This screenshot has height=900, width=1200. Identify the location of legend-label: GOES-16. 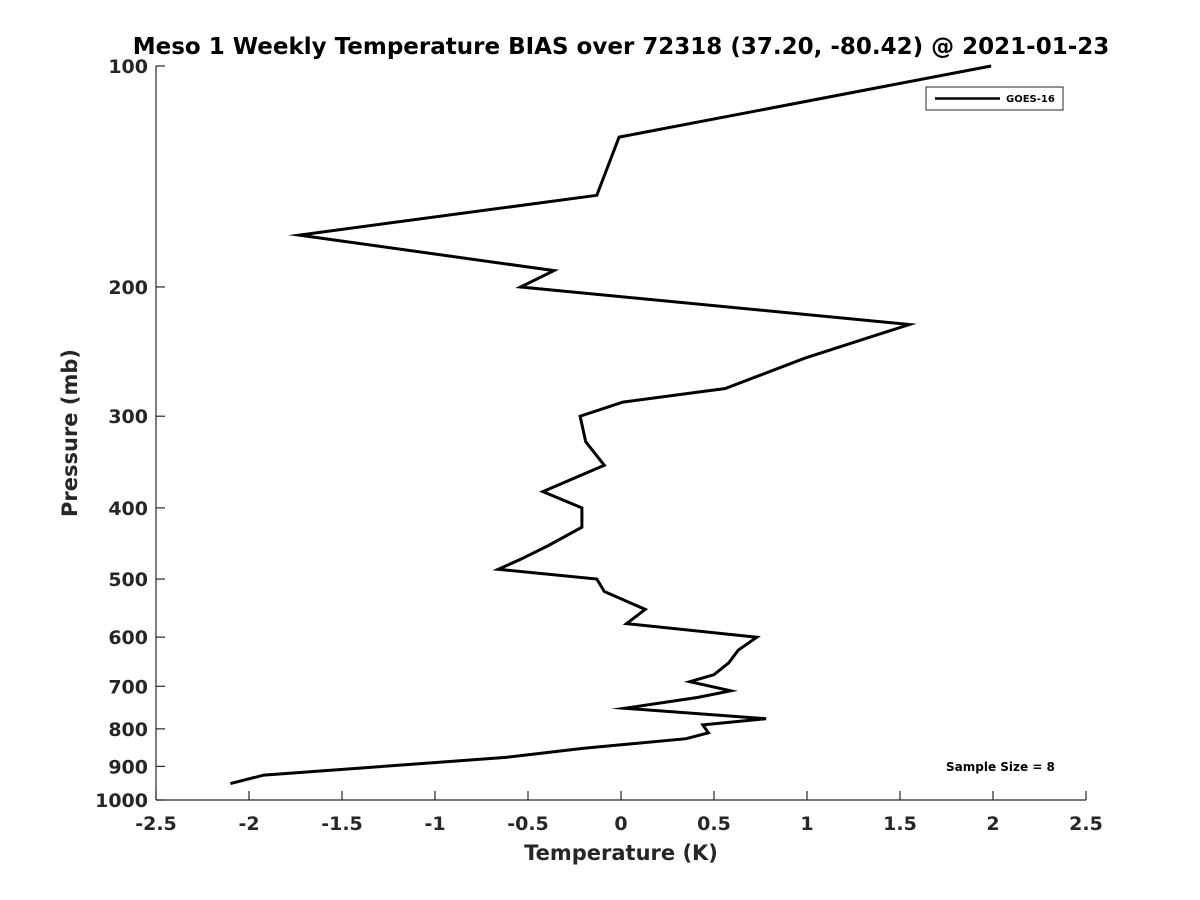
(1030, 99).